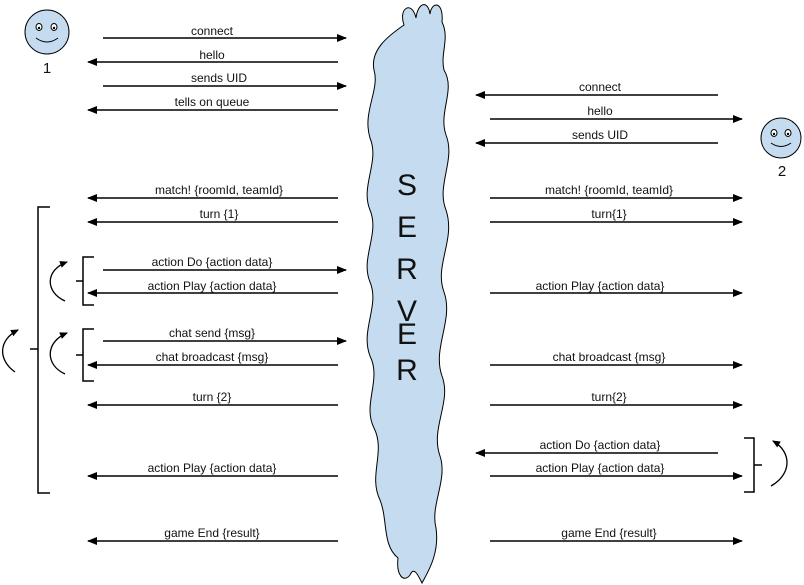  I want to click on server-cloud: S E R V E R, so click(408, 294).